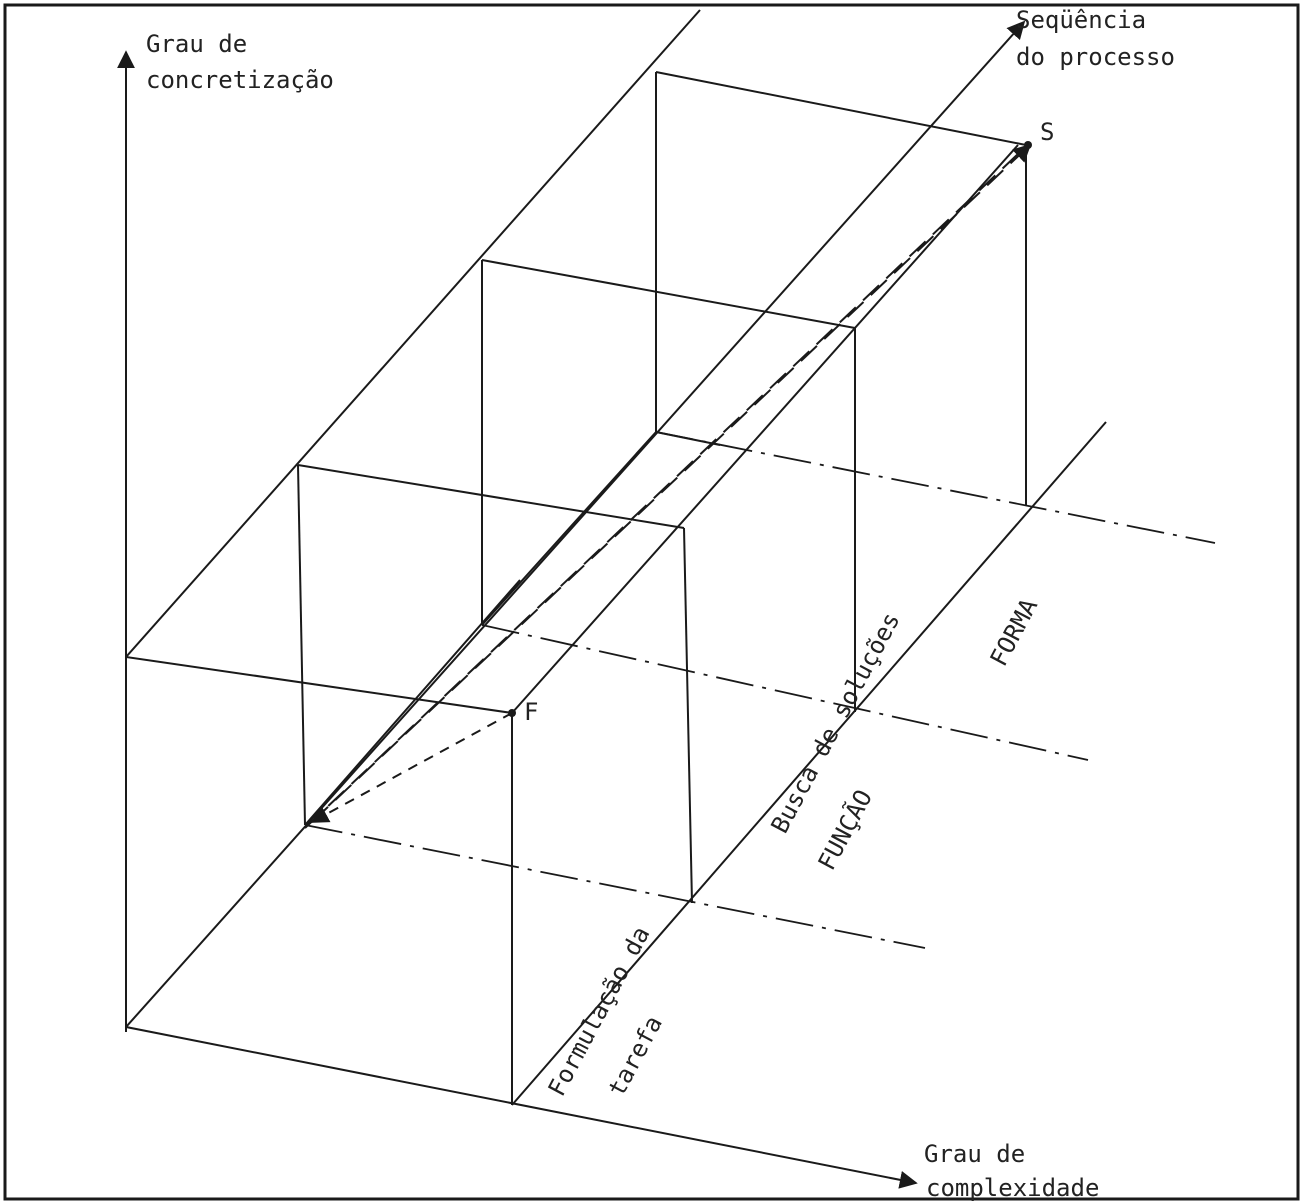 The height and width of the screenshot is (1204, 1303). I want to click on vertical-axis-label-line1: Grau de, so click(196, 44).